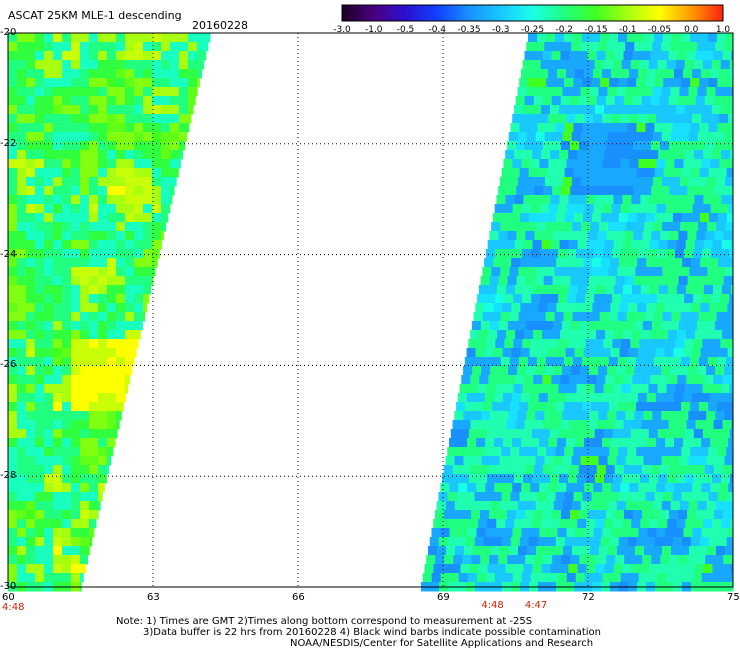 The width and height of the screenshot is (740, 650). I want to click on colorbar-label: -0.2, so click(564, 30).